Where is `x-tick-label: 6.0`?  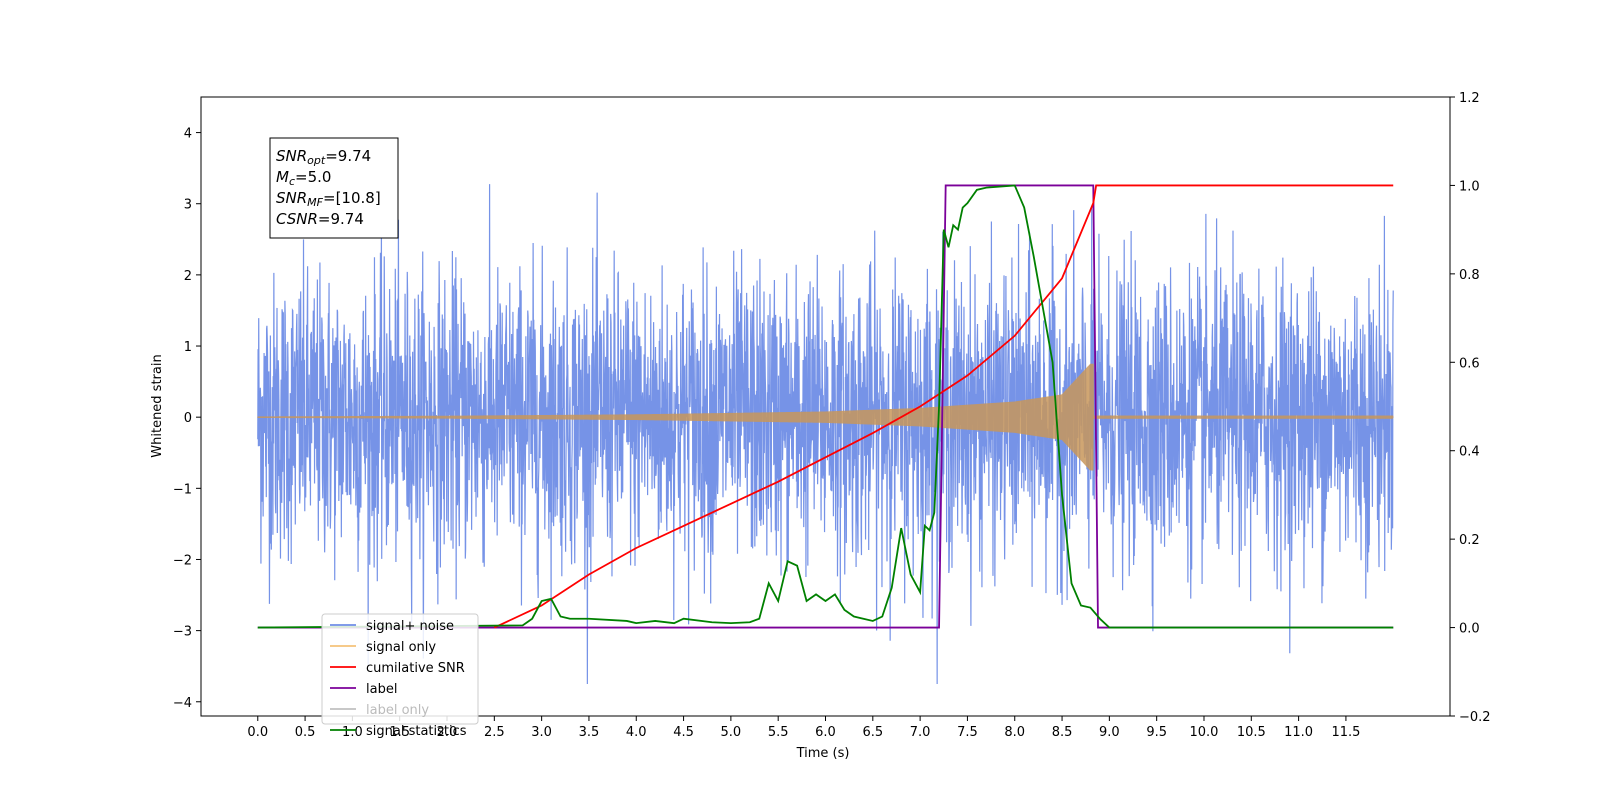 x-tick-label: 6.0 is located at coordinates (825, 732).